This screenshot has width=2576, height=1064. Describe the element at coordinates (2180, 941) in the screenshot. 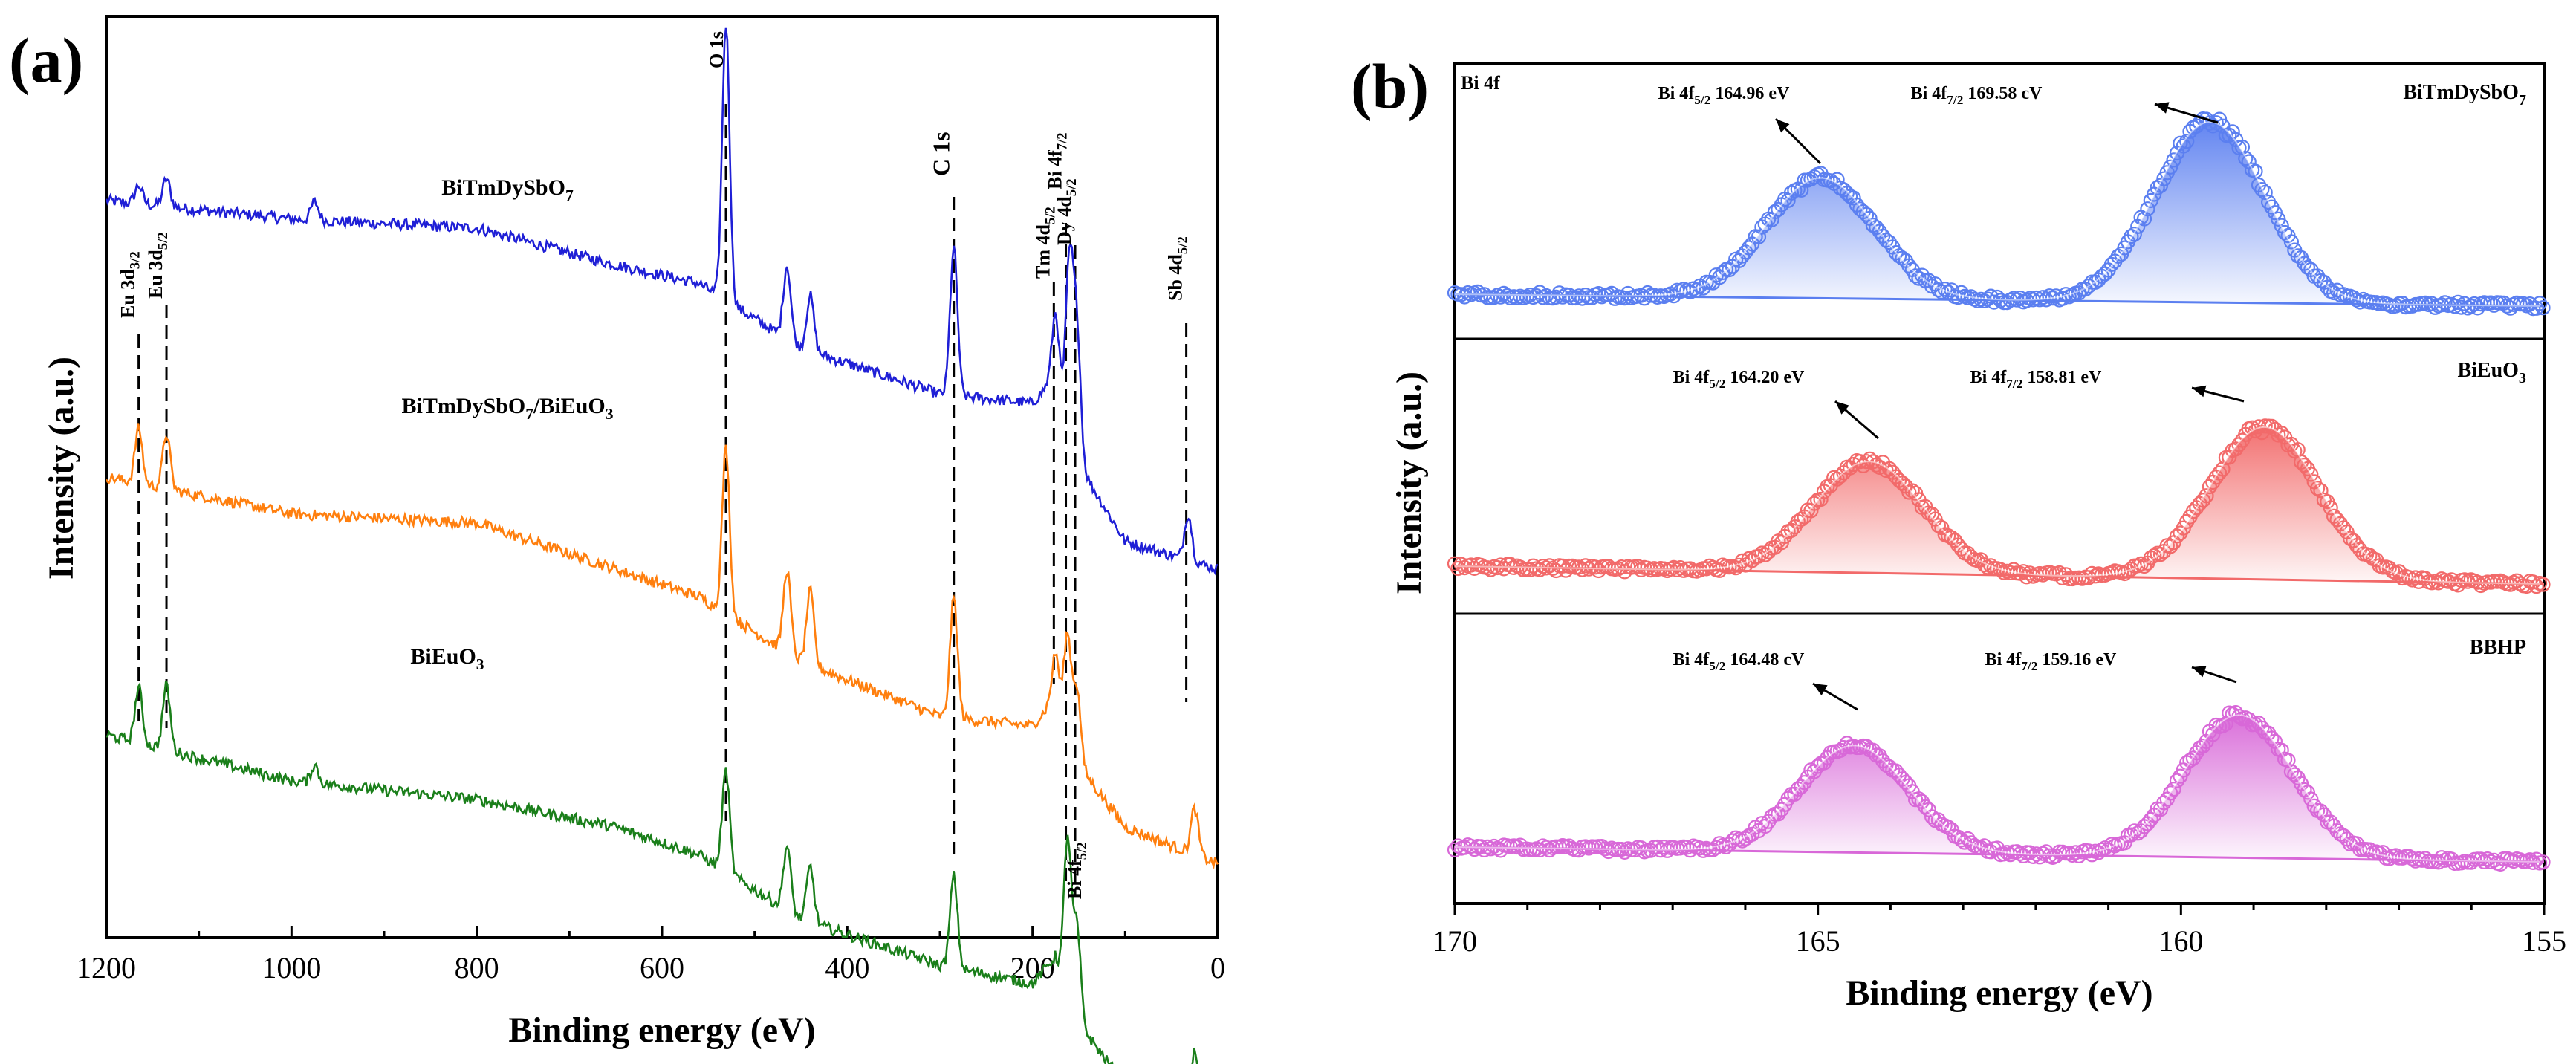

I see `x-tick-label: 160` at that location.